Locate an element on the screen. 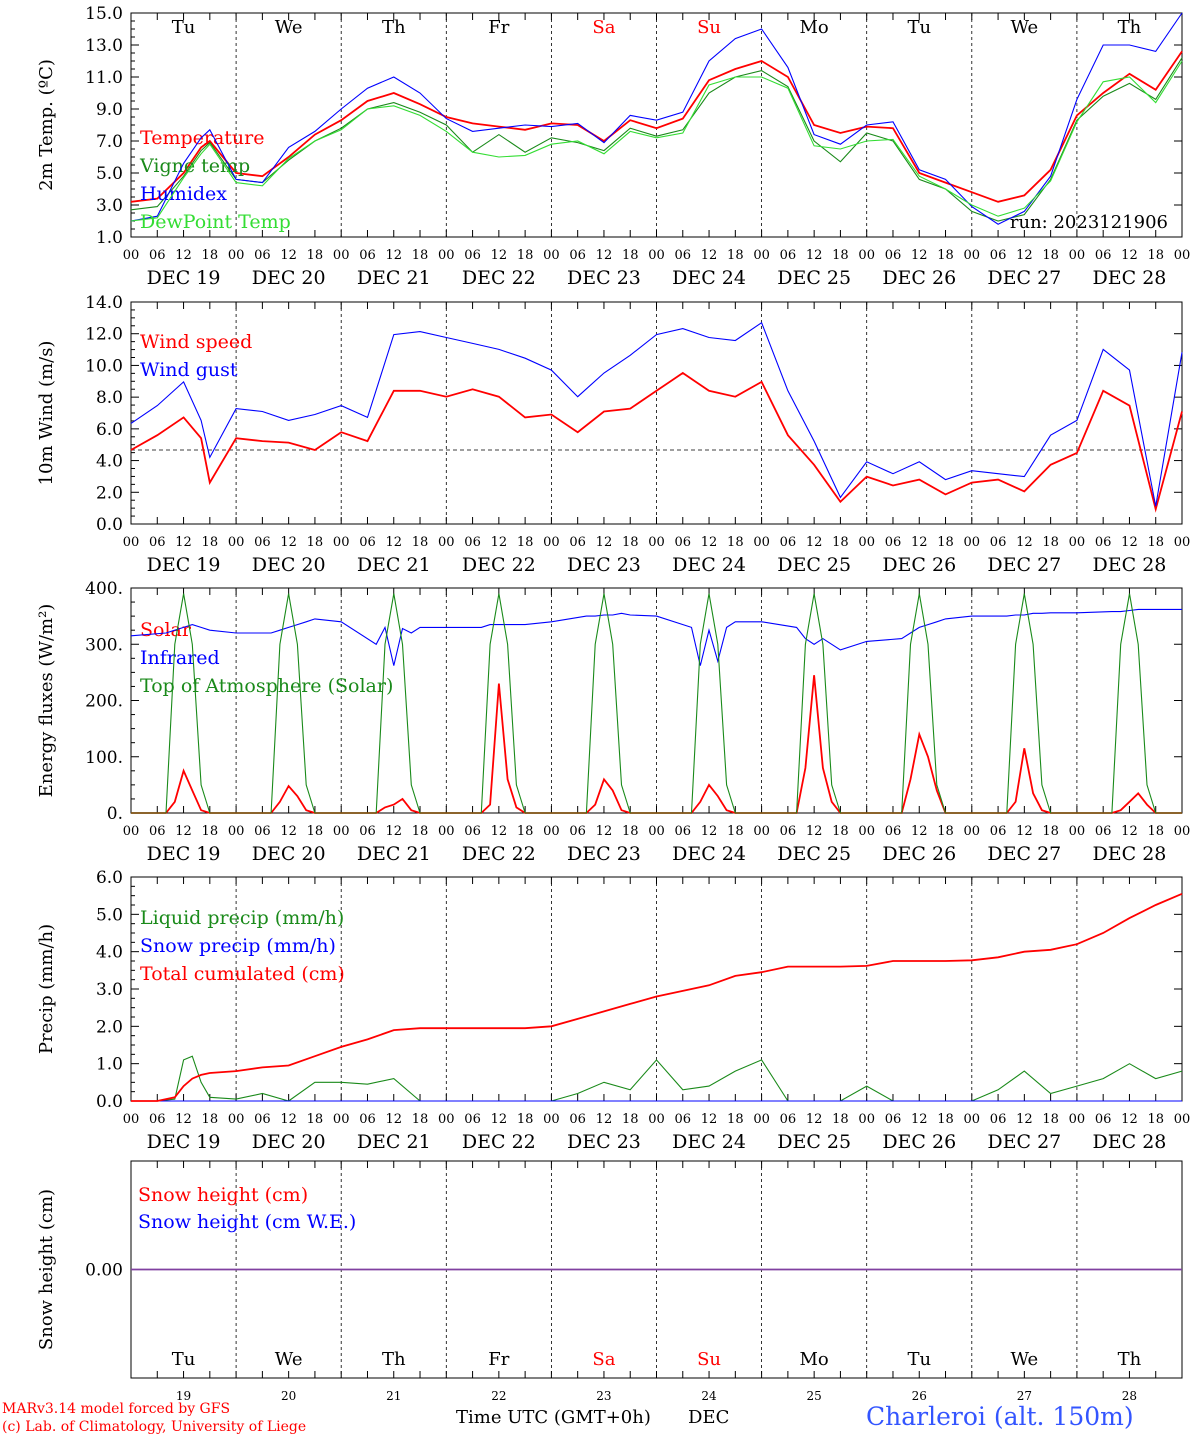 The image size is (1194, 1440). date-label: DEC 25 is located at coordinates (814, 1142).